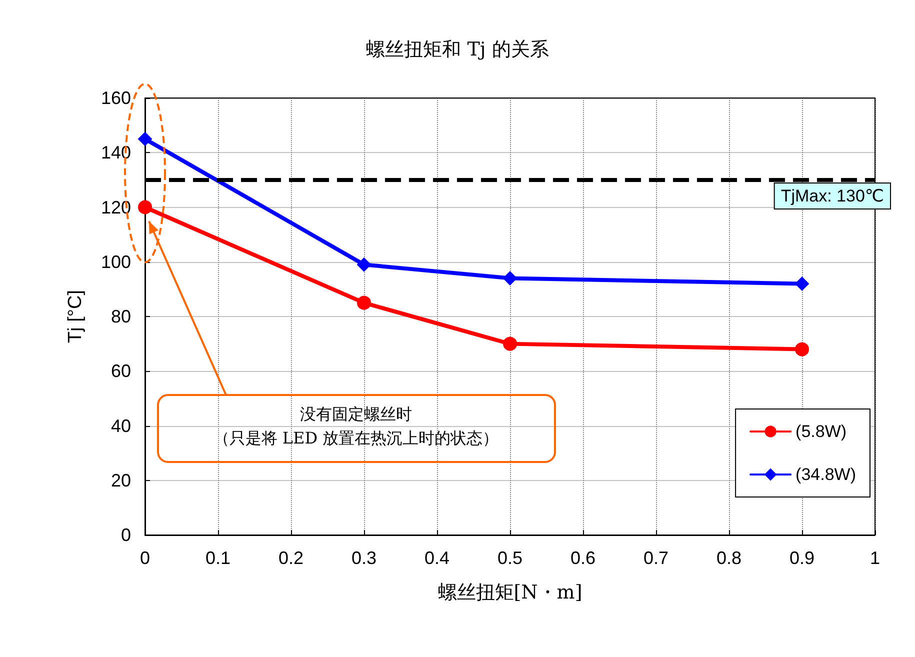 This screenshot has width=915, height=657. I want to click on x-tick-label: 0.1, so click(218, 558).